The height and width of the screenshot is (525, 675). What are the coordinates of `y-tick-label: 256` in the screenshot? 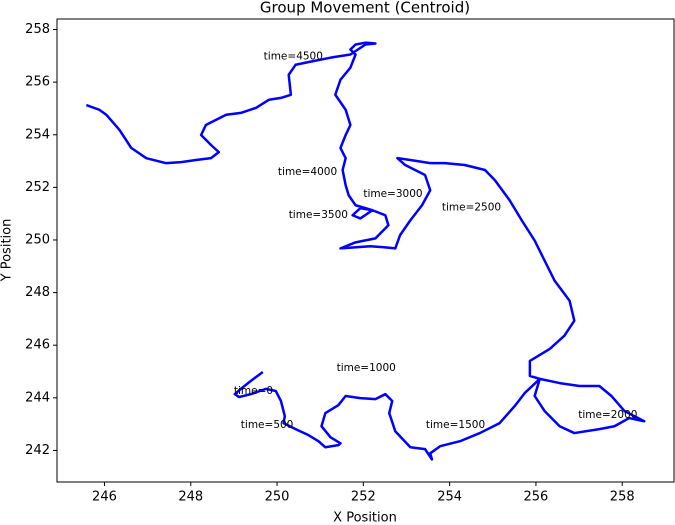 It's located at (37, 82).